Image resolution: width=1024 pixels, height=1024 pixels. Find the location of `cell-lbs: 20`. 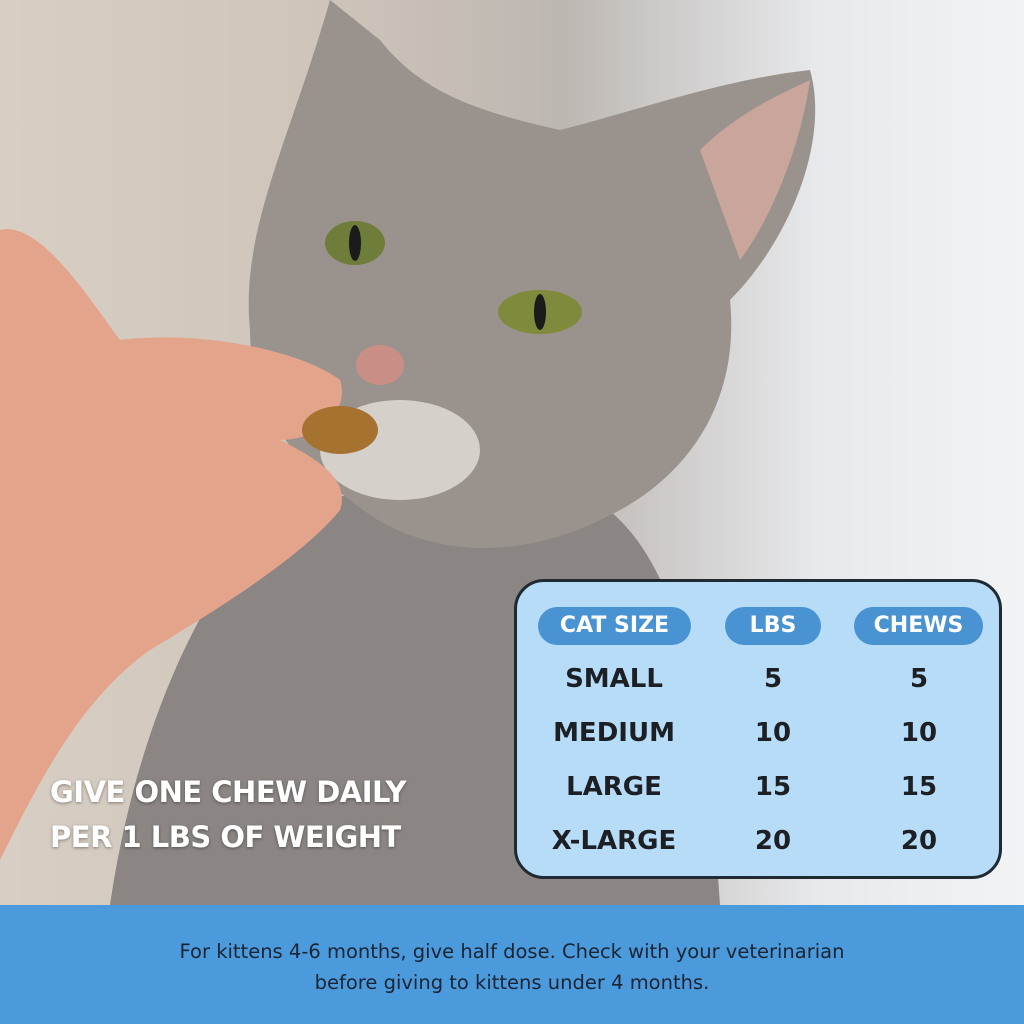

cell-lbs: 20 is located at coordinates (773, 841).